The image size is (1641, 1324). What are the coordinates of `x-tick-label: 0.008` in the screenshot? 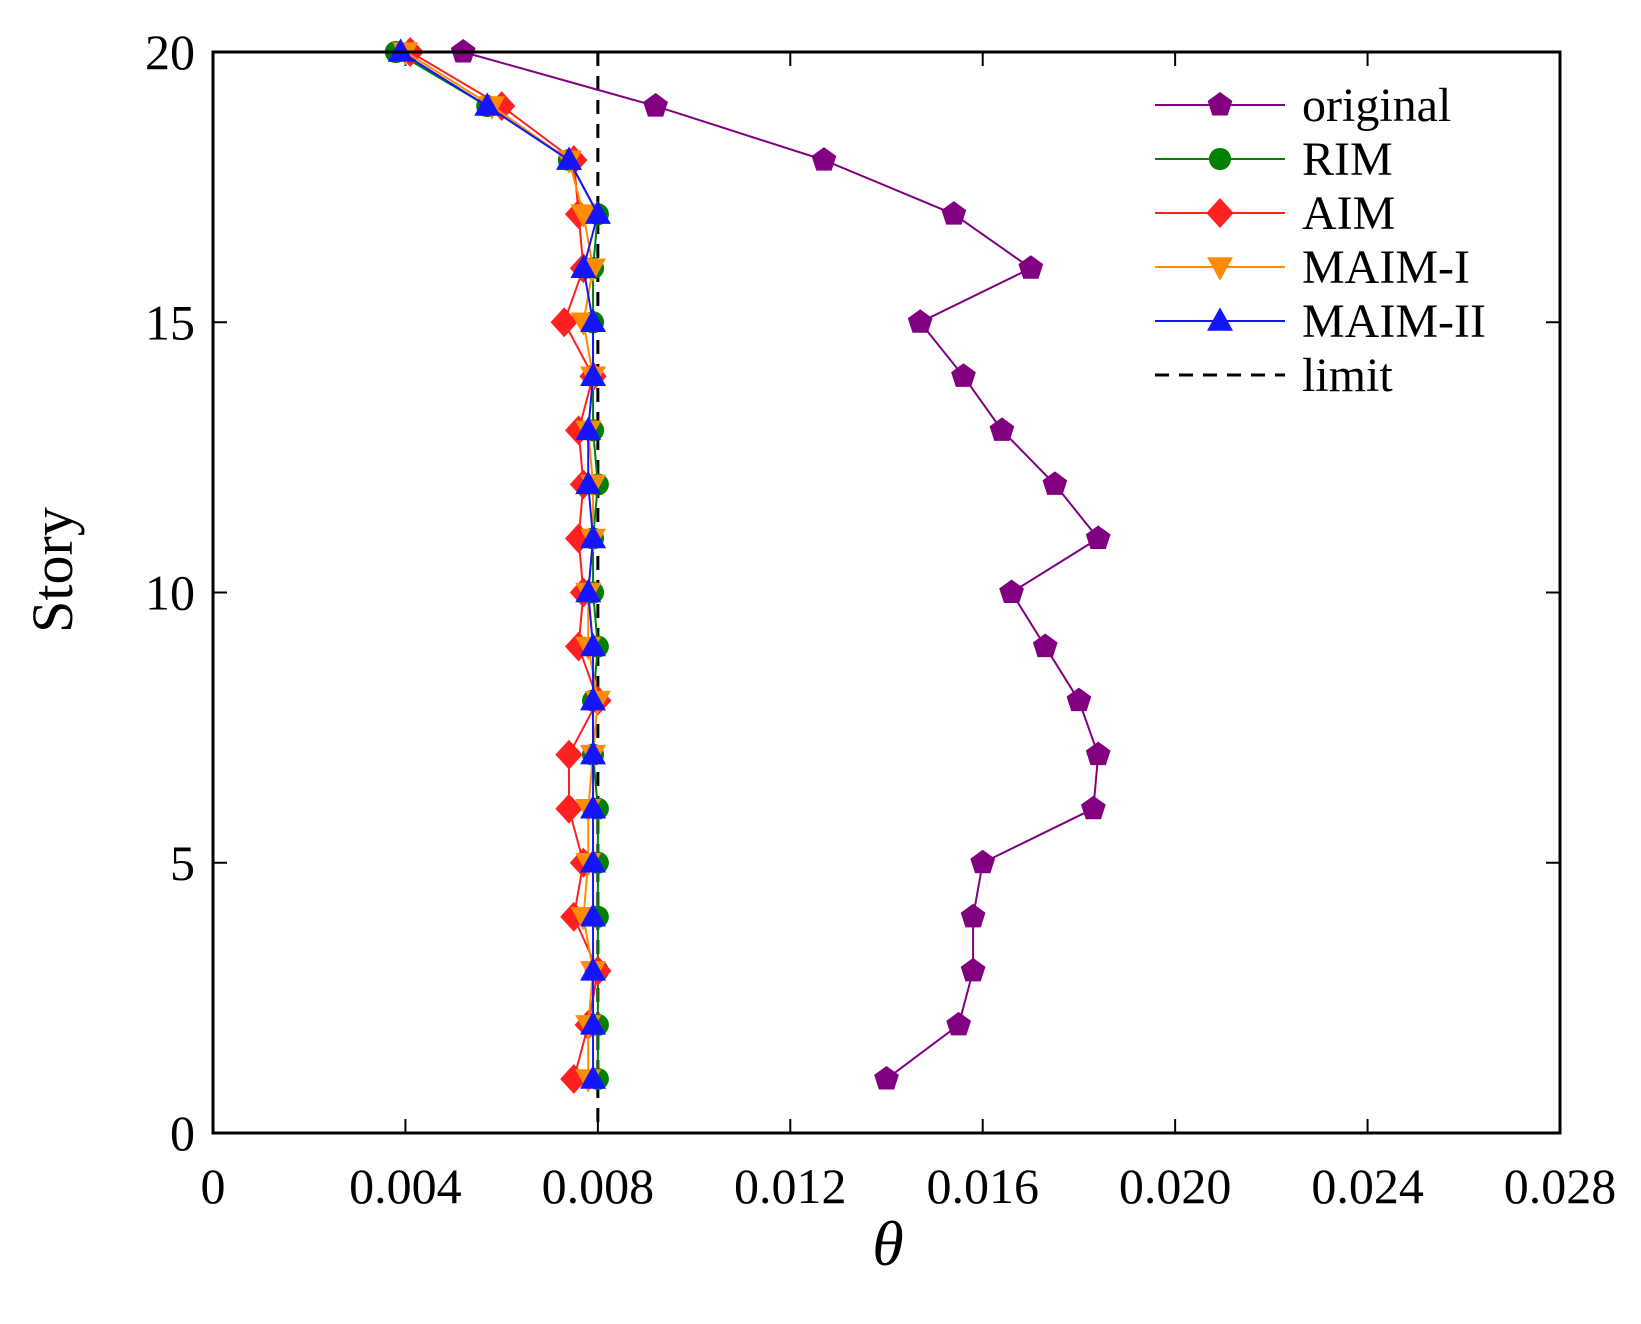 It's located at (598, 1186).